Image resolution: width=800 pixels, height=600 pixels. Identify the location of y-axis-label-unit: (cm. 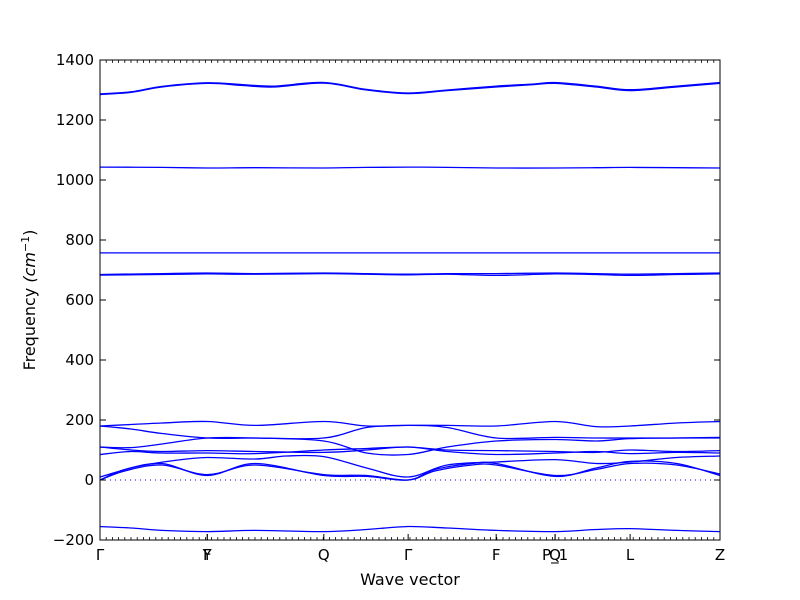
(29, 267).